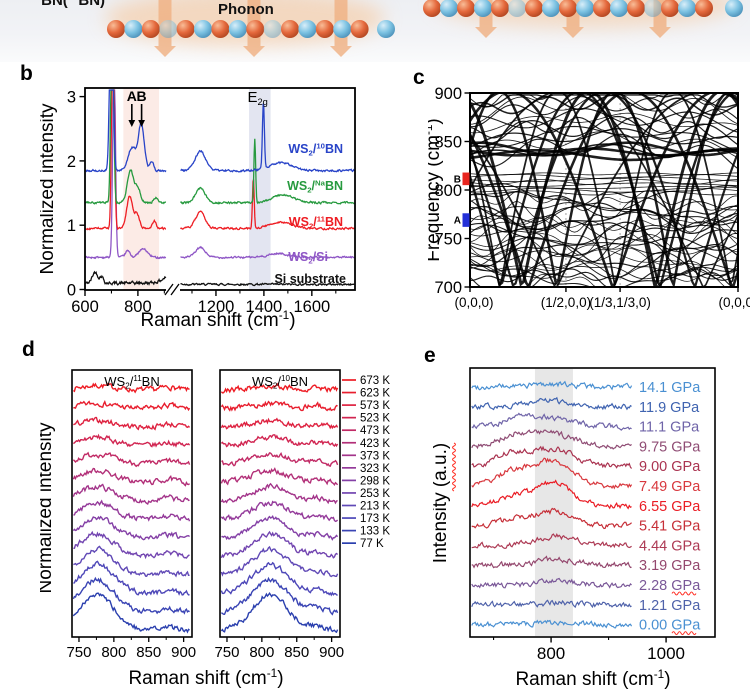 The image size is (750, 700). I want to click on legend-label: 253 K, so click(375, 494).